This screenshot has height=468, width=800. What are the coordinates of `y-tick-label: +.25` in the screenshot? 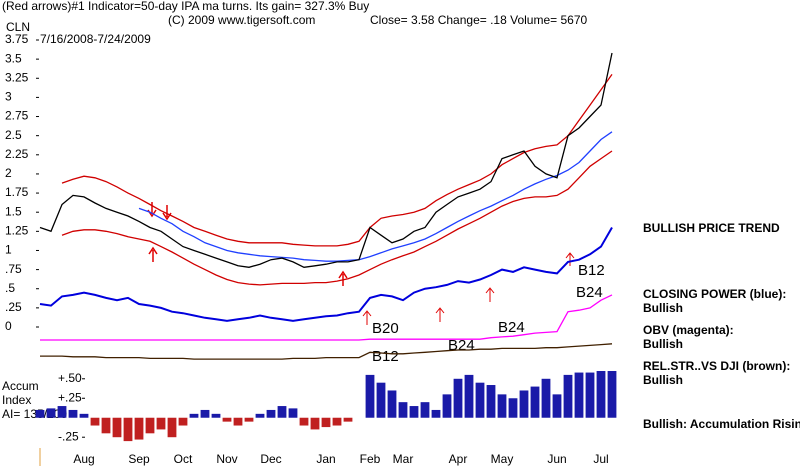 It's located at (70, 397).